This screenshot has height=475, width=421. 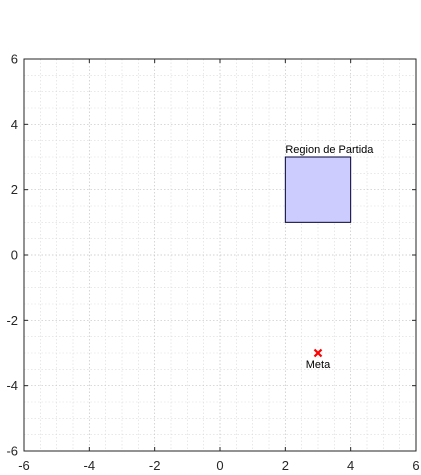 What do you see at coordinates (318, 365) in the screenshot?
I see `goal-point-label: Meta` at bounding box center [318, 365].